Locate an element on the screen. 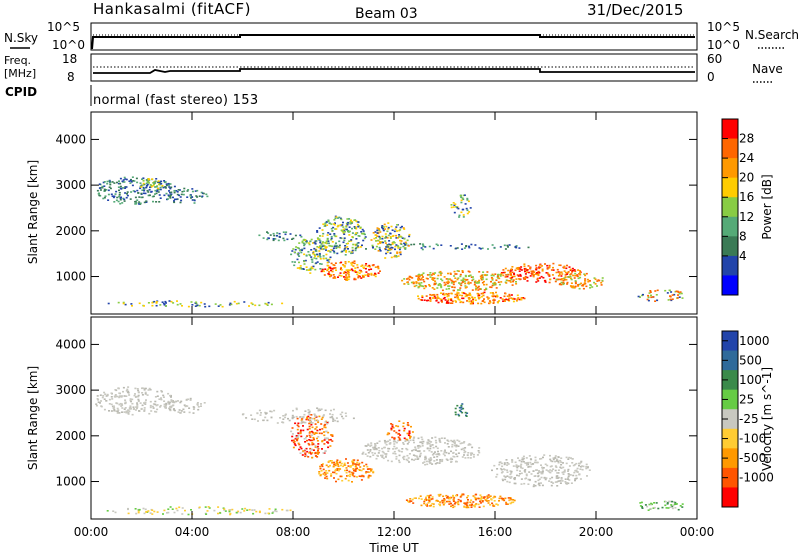 Image resolution: width=800 pixels, height=554 pixels. station-title: Hankasalmi (fitACF) is located at coordinates (172, 9).